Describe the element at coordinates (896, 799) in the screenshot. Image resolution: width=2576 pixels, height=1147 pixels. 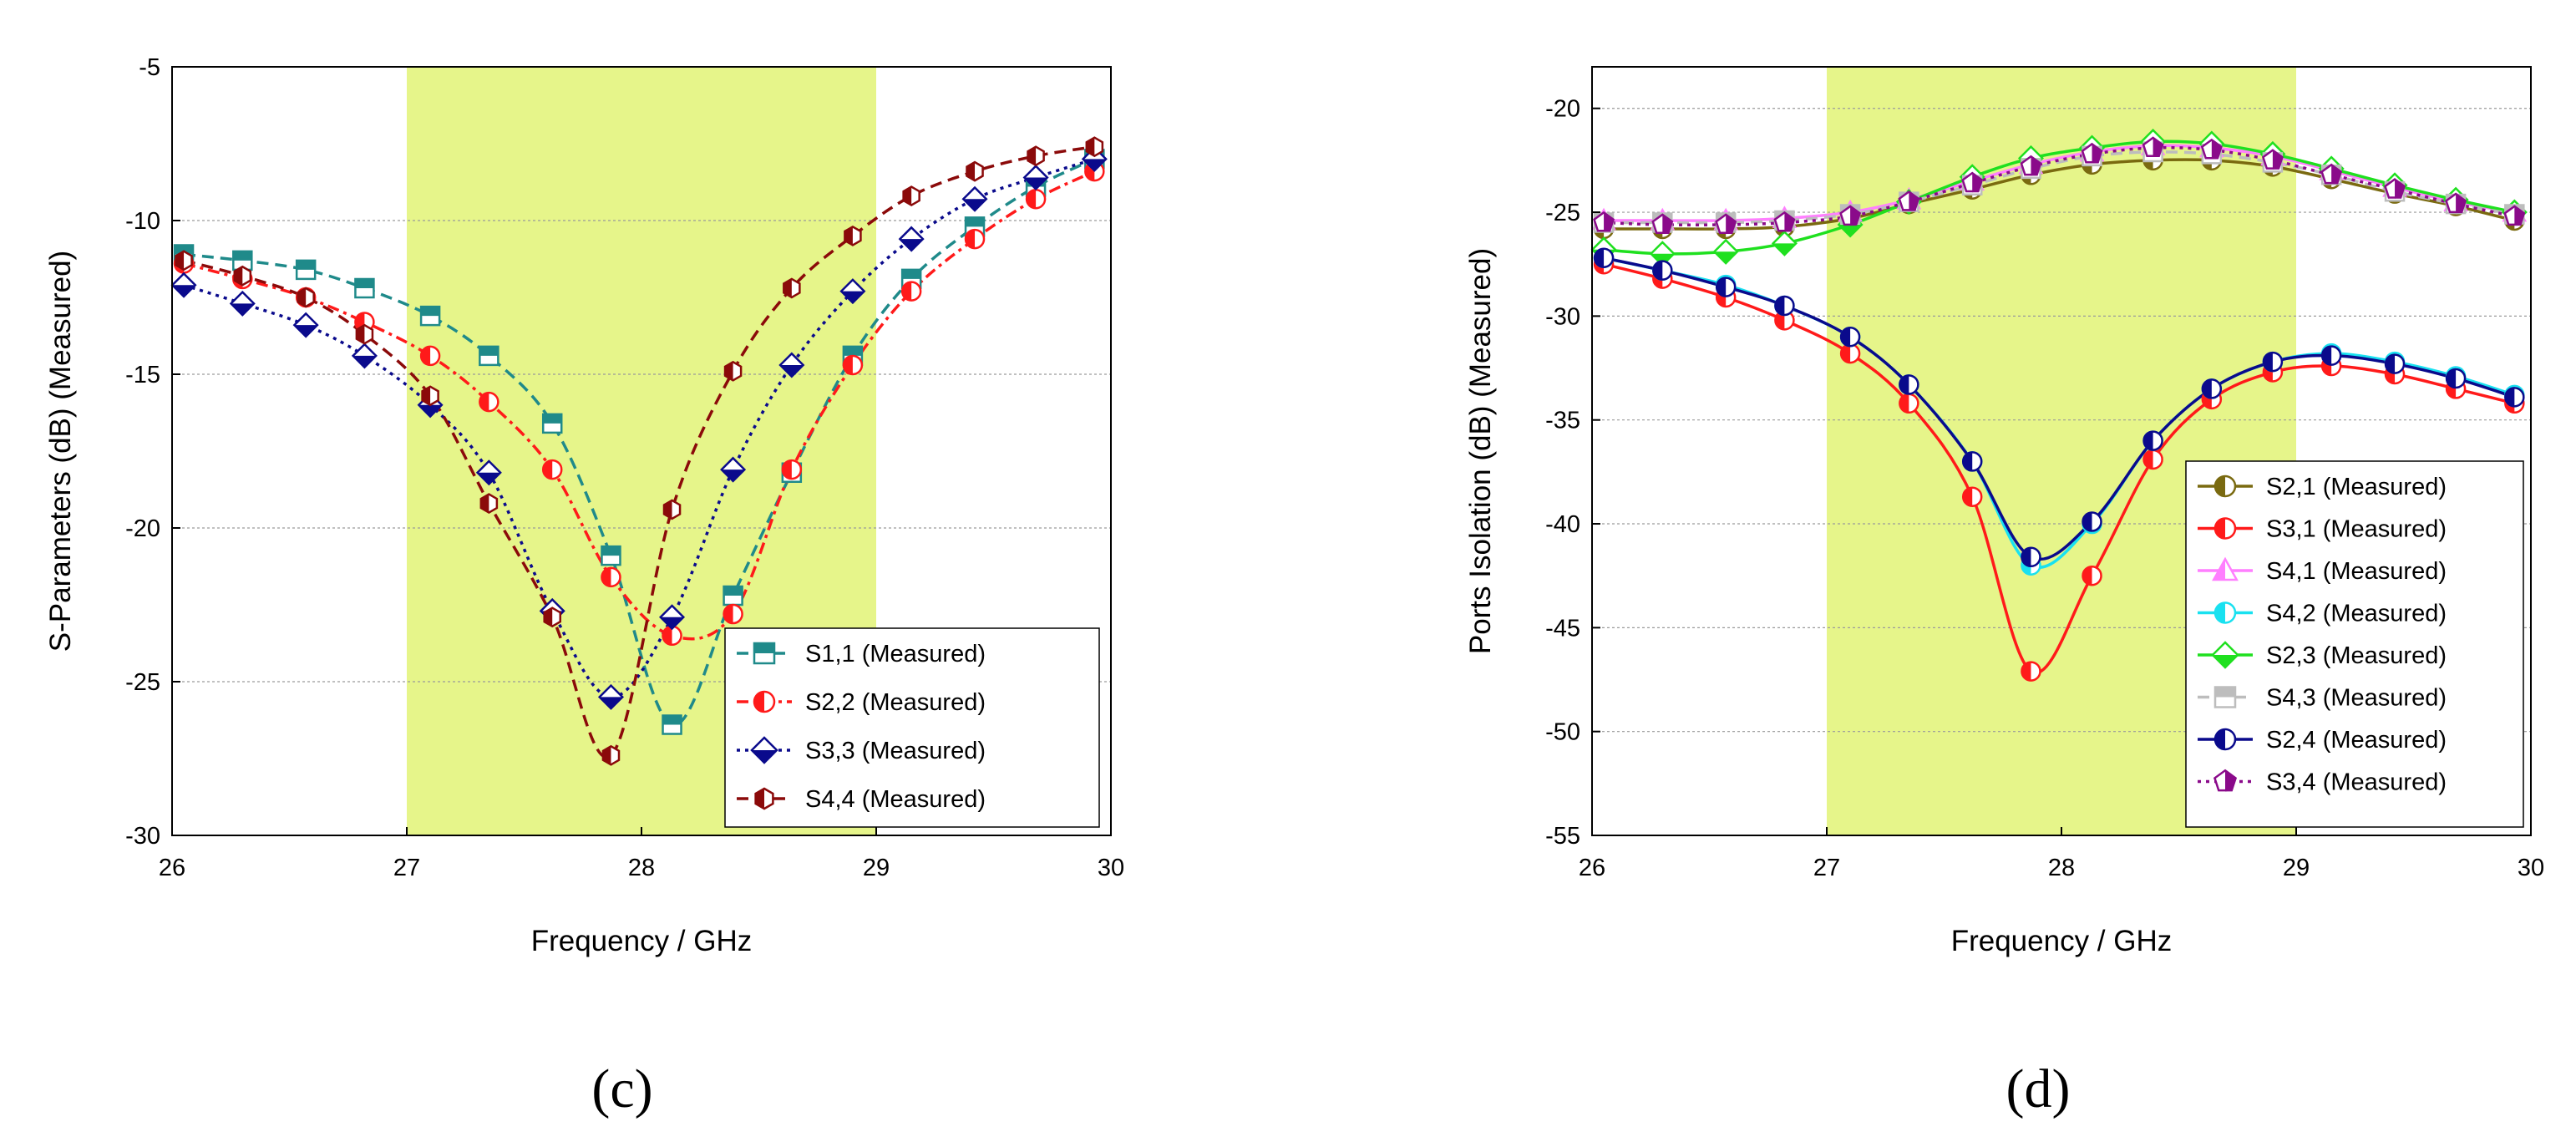
I see `legend-label: S4,4 (Measured)` at that location.